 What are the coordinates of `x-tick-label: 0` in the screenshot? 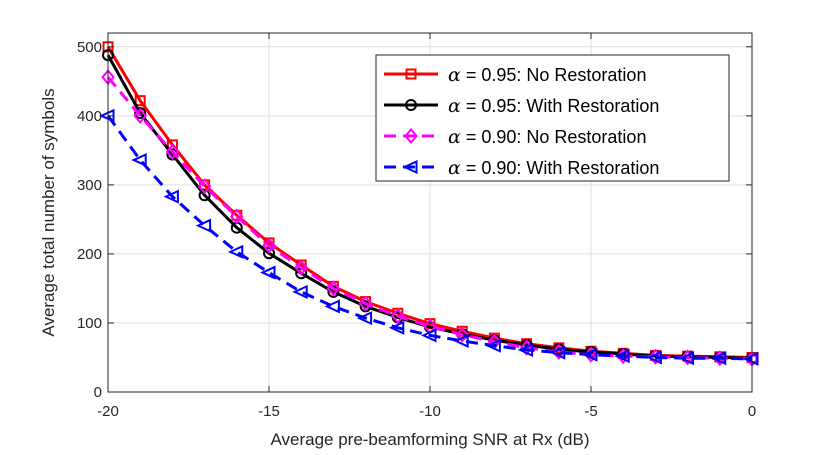 It's located at (752, 411).